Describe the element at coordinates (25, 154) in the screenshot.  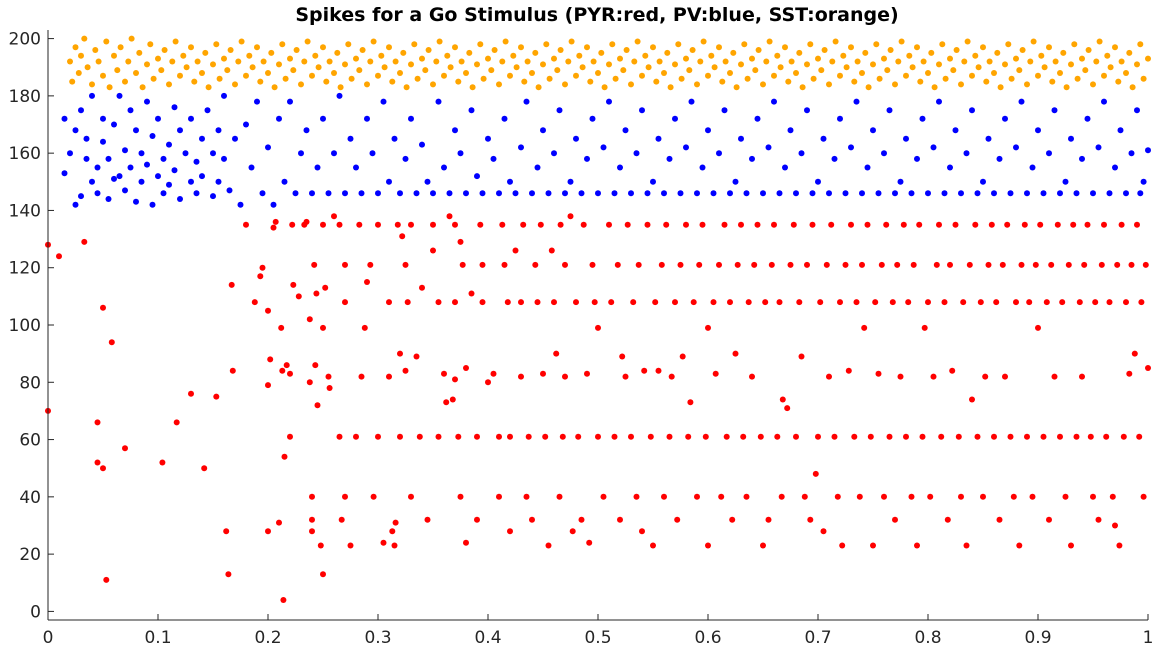
I see `y-tick-label: 160` at that location.